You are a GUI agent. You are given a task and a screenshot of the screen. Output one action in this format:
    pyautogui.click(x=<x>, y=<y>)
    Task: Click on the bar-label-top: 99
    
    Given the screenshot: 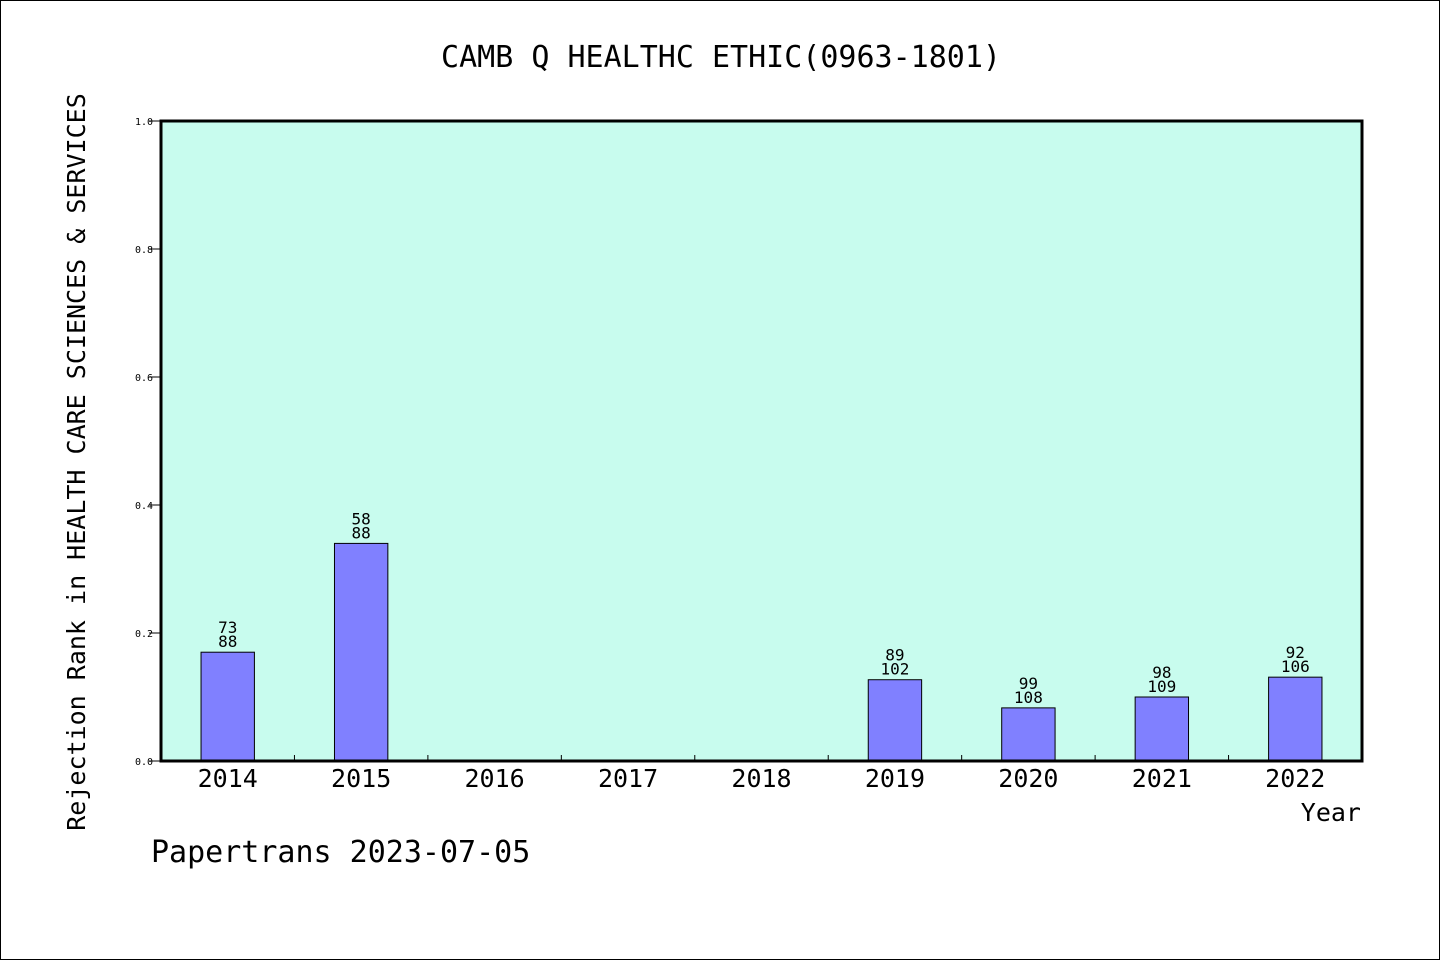 What is the action you would take?
    pyautogui.click(x=1028, y=683)
    